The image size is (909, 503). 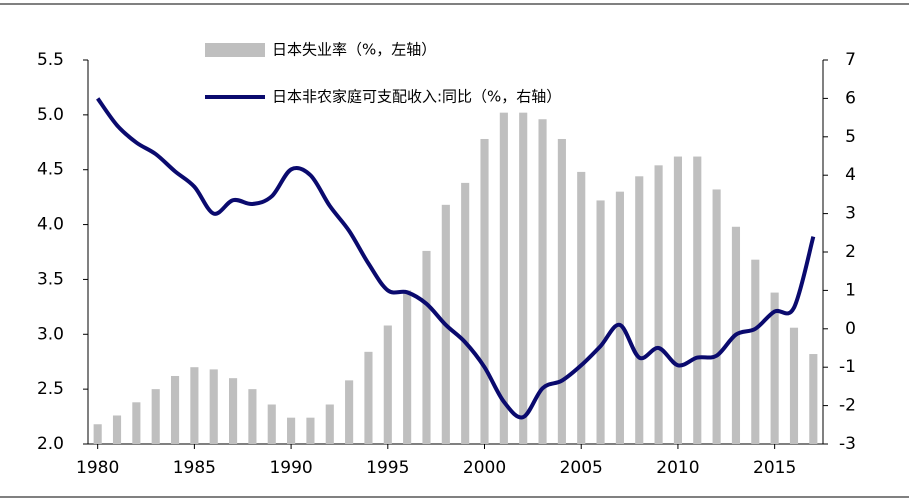 I want to click on y2-tick-label: 1, so click(x=850, y=290).